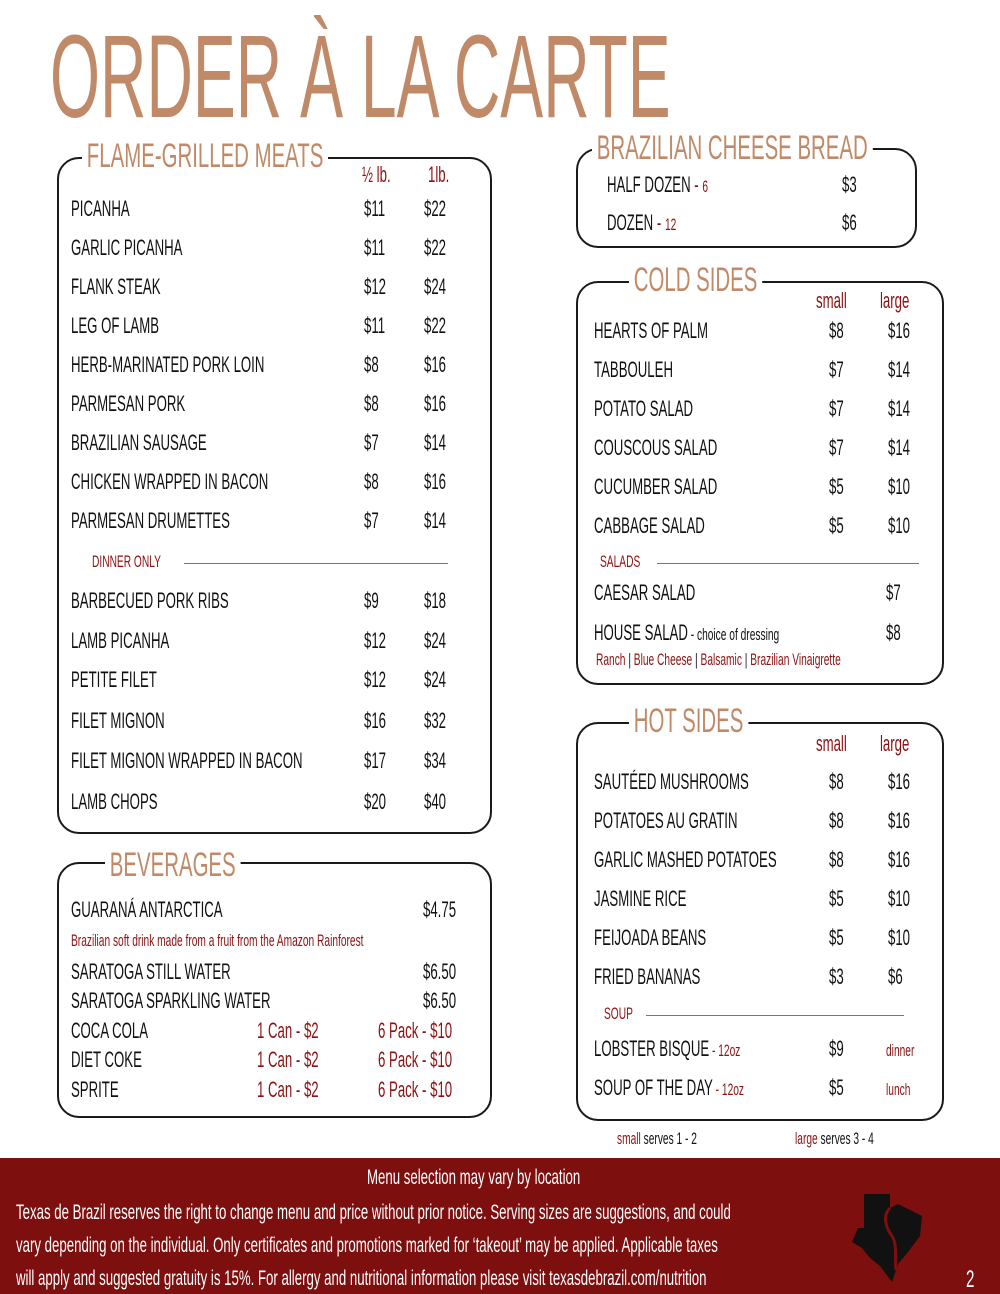 This screenshot has width=1000, height=1294. Describe the element at coordinates (611, 659) in the screenshot. I see `dressing-option: Ranch` at that location.